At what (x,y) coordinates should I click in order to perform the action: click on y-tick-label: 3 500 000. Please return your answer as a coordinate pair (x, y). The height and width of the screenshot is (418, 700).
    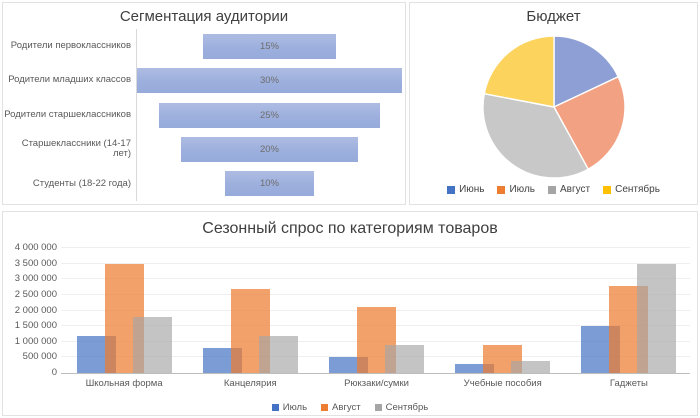
    Looking at the image, I should click on (35, 263).